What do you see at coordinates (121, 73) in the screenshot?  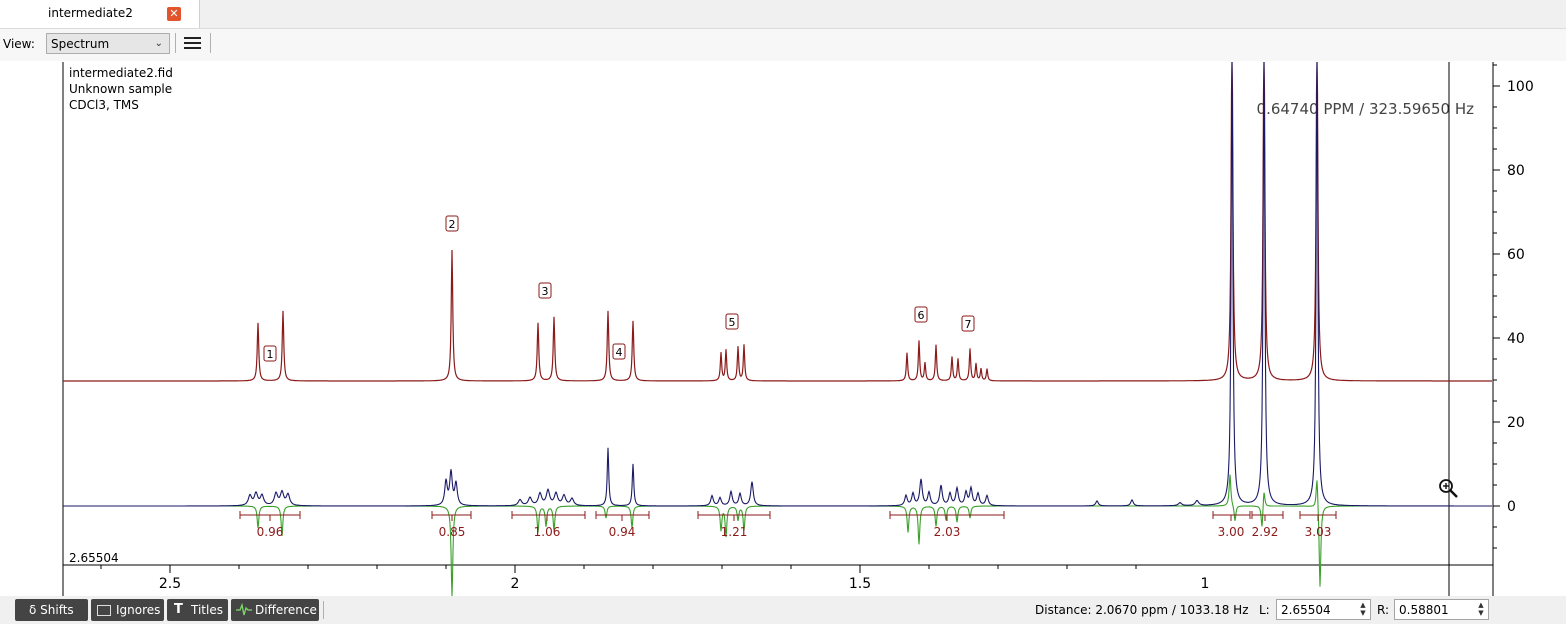 I see `info-filename: intermediate2.fid` at bounding box center [121, 73].